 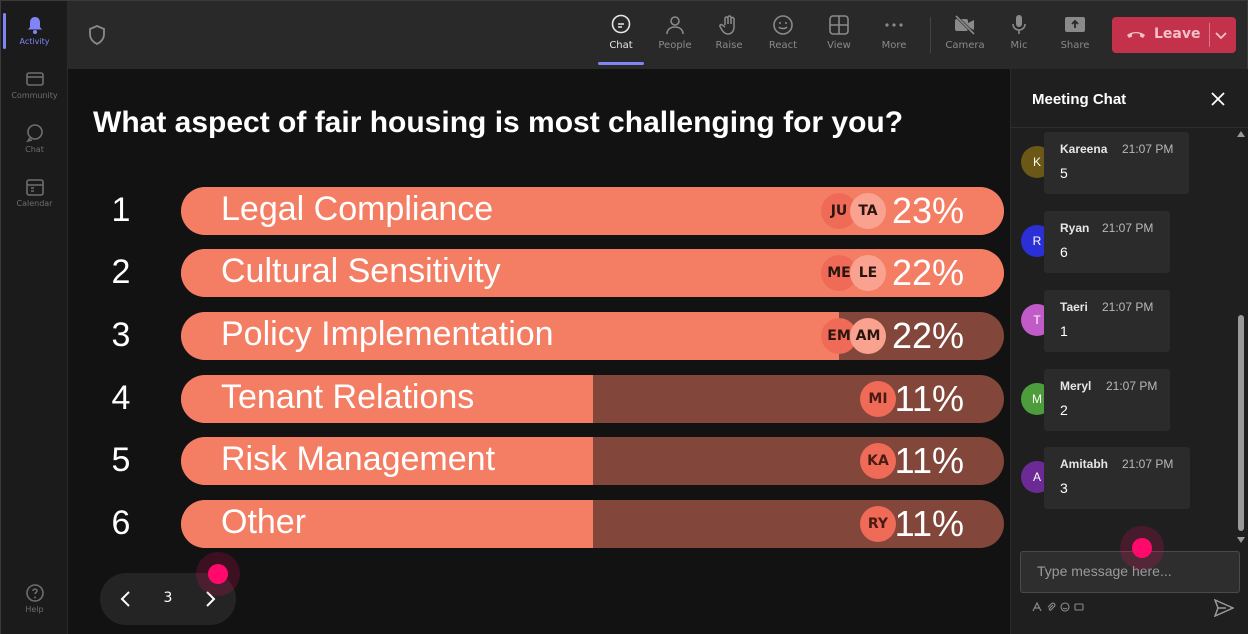 I want to click on share-button-label: Share, so click(x=1075, y=45).